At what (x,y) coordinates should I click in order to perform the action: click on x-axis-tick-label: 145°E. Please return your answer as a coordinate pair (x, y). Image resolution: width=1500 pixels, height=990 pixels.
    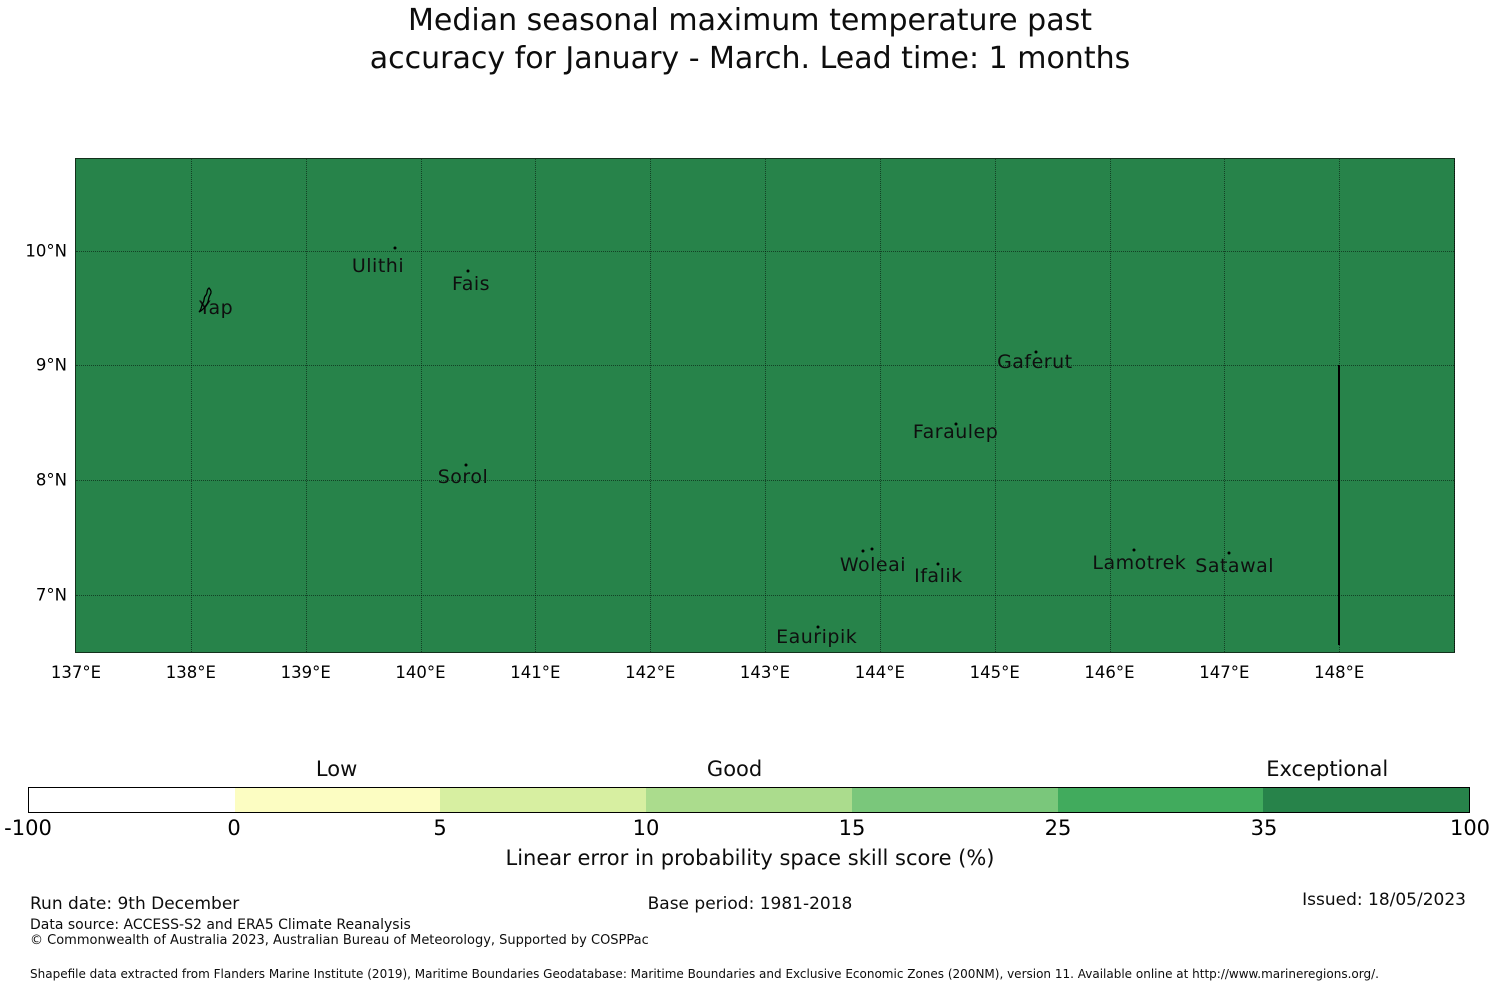
    Looking at the image, I should click on (994, 672).